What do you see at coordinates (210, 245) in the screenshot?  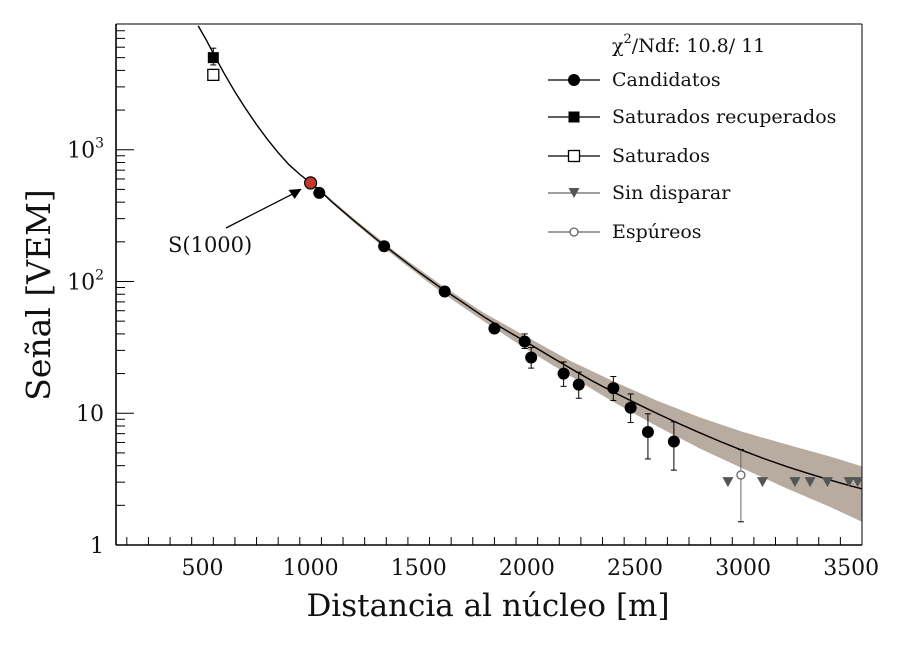 I see `s1000-label: S(1000)` at bounding box center [210, 245].